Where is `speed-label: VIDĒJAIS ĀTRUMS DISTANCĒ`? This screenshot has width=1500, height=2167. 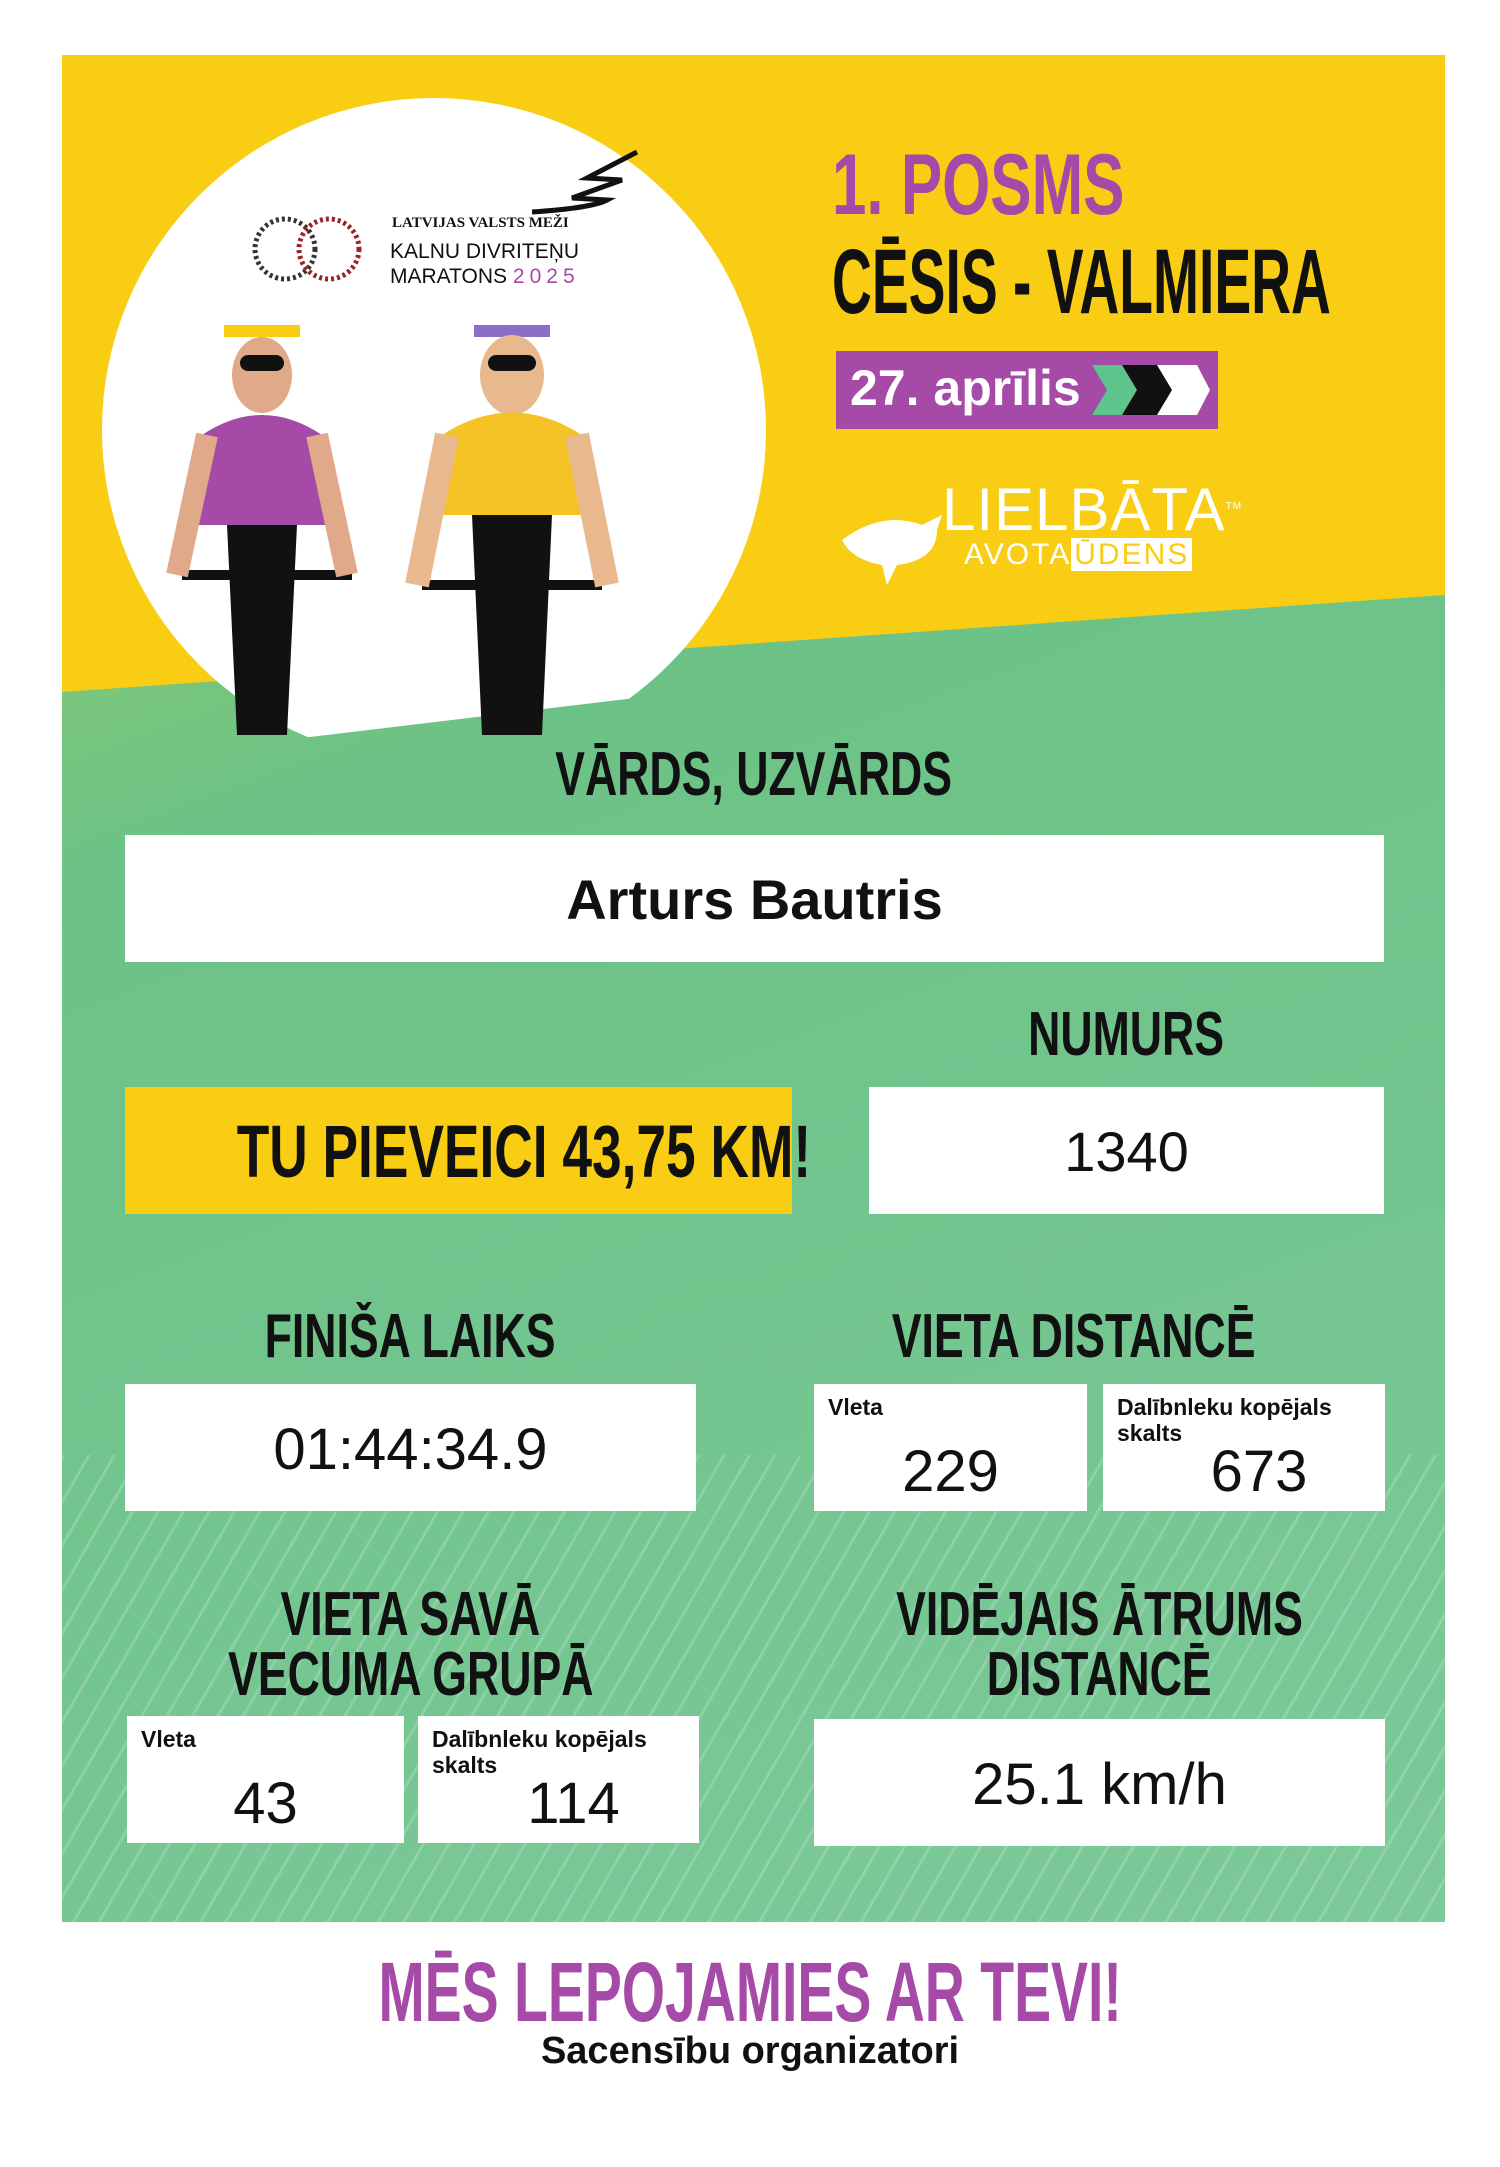
speed-label: VIDĒJAIS ĀTRUMS DISTANCĒ is located at coordinates (1099, 1644).